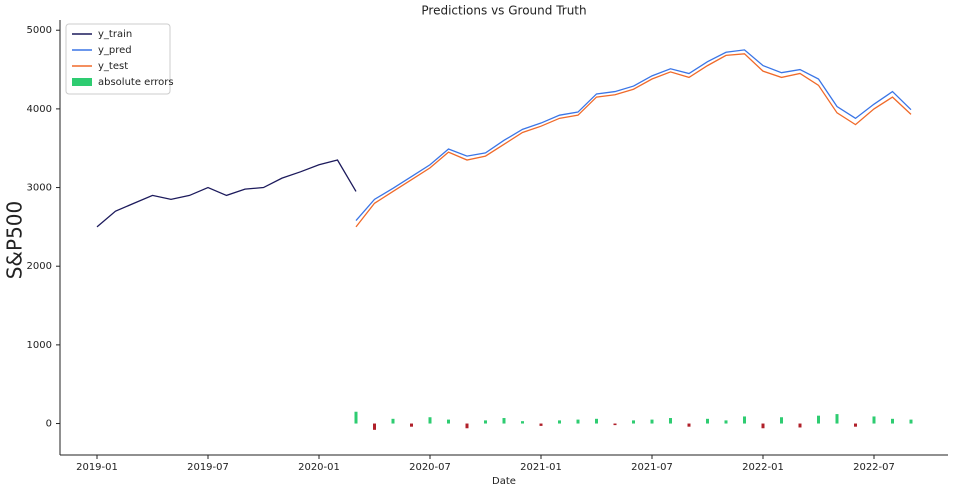  I want to click on legend-label: absolute errors, so click(136, 82).